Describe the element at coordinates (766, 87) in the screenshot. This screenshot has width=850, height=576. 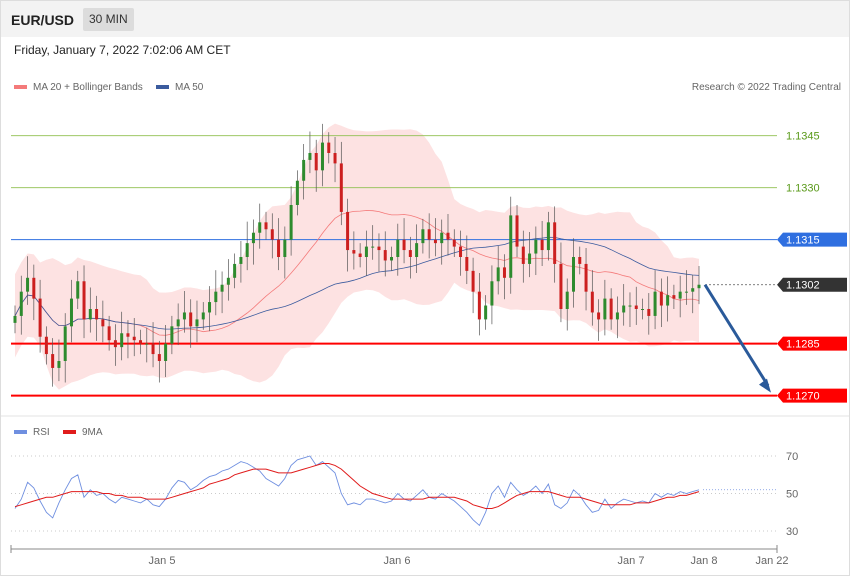
I see `credit-text: Research © 2022 Trading Central` at that location.